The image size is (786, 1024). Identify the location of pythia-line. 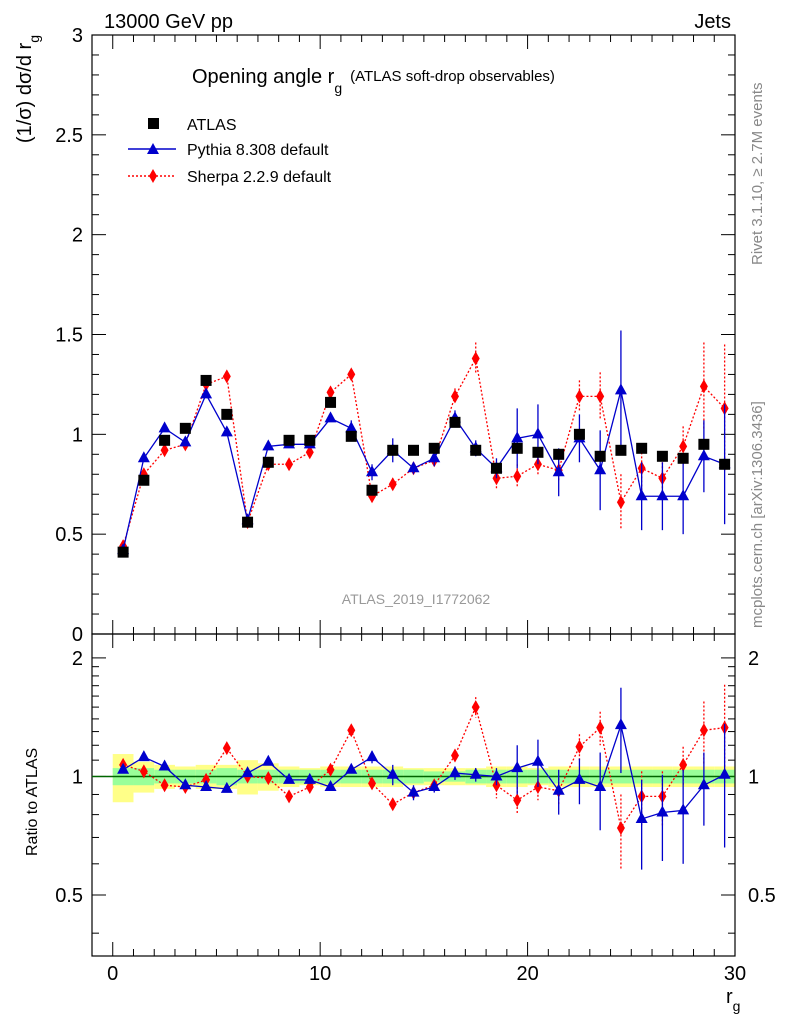
(423, 470).